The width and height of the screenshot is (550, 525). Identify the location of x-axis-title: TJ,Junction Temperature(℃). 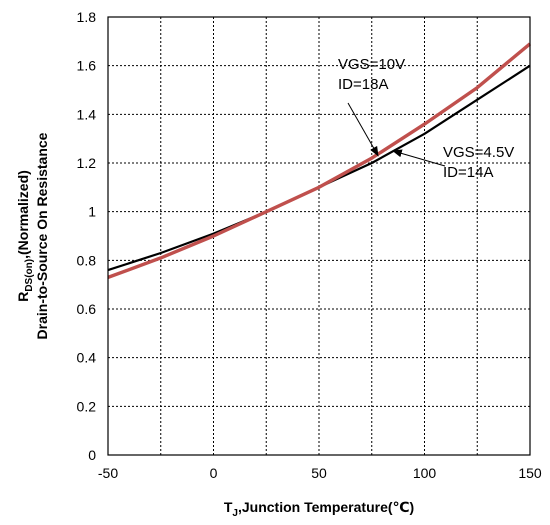
(319, 509).